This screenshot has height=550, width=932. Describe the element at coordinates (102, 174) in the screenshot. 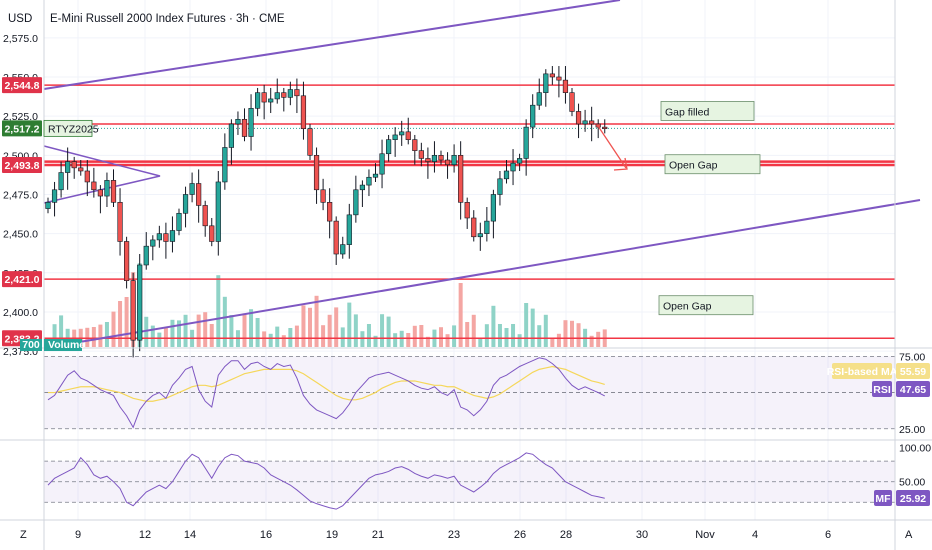

I see `triangle-pattern` at that location.